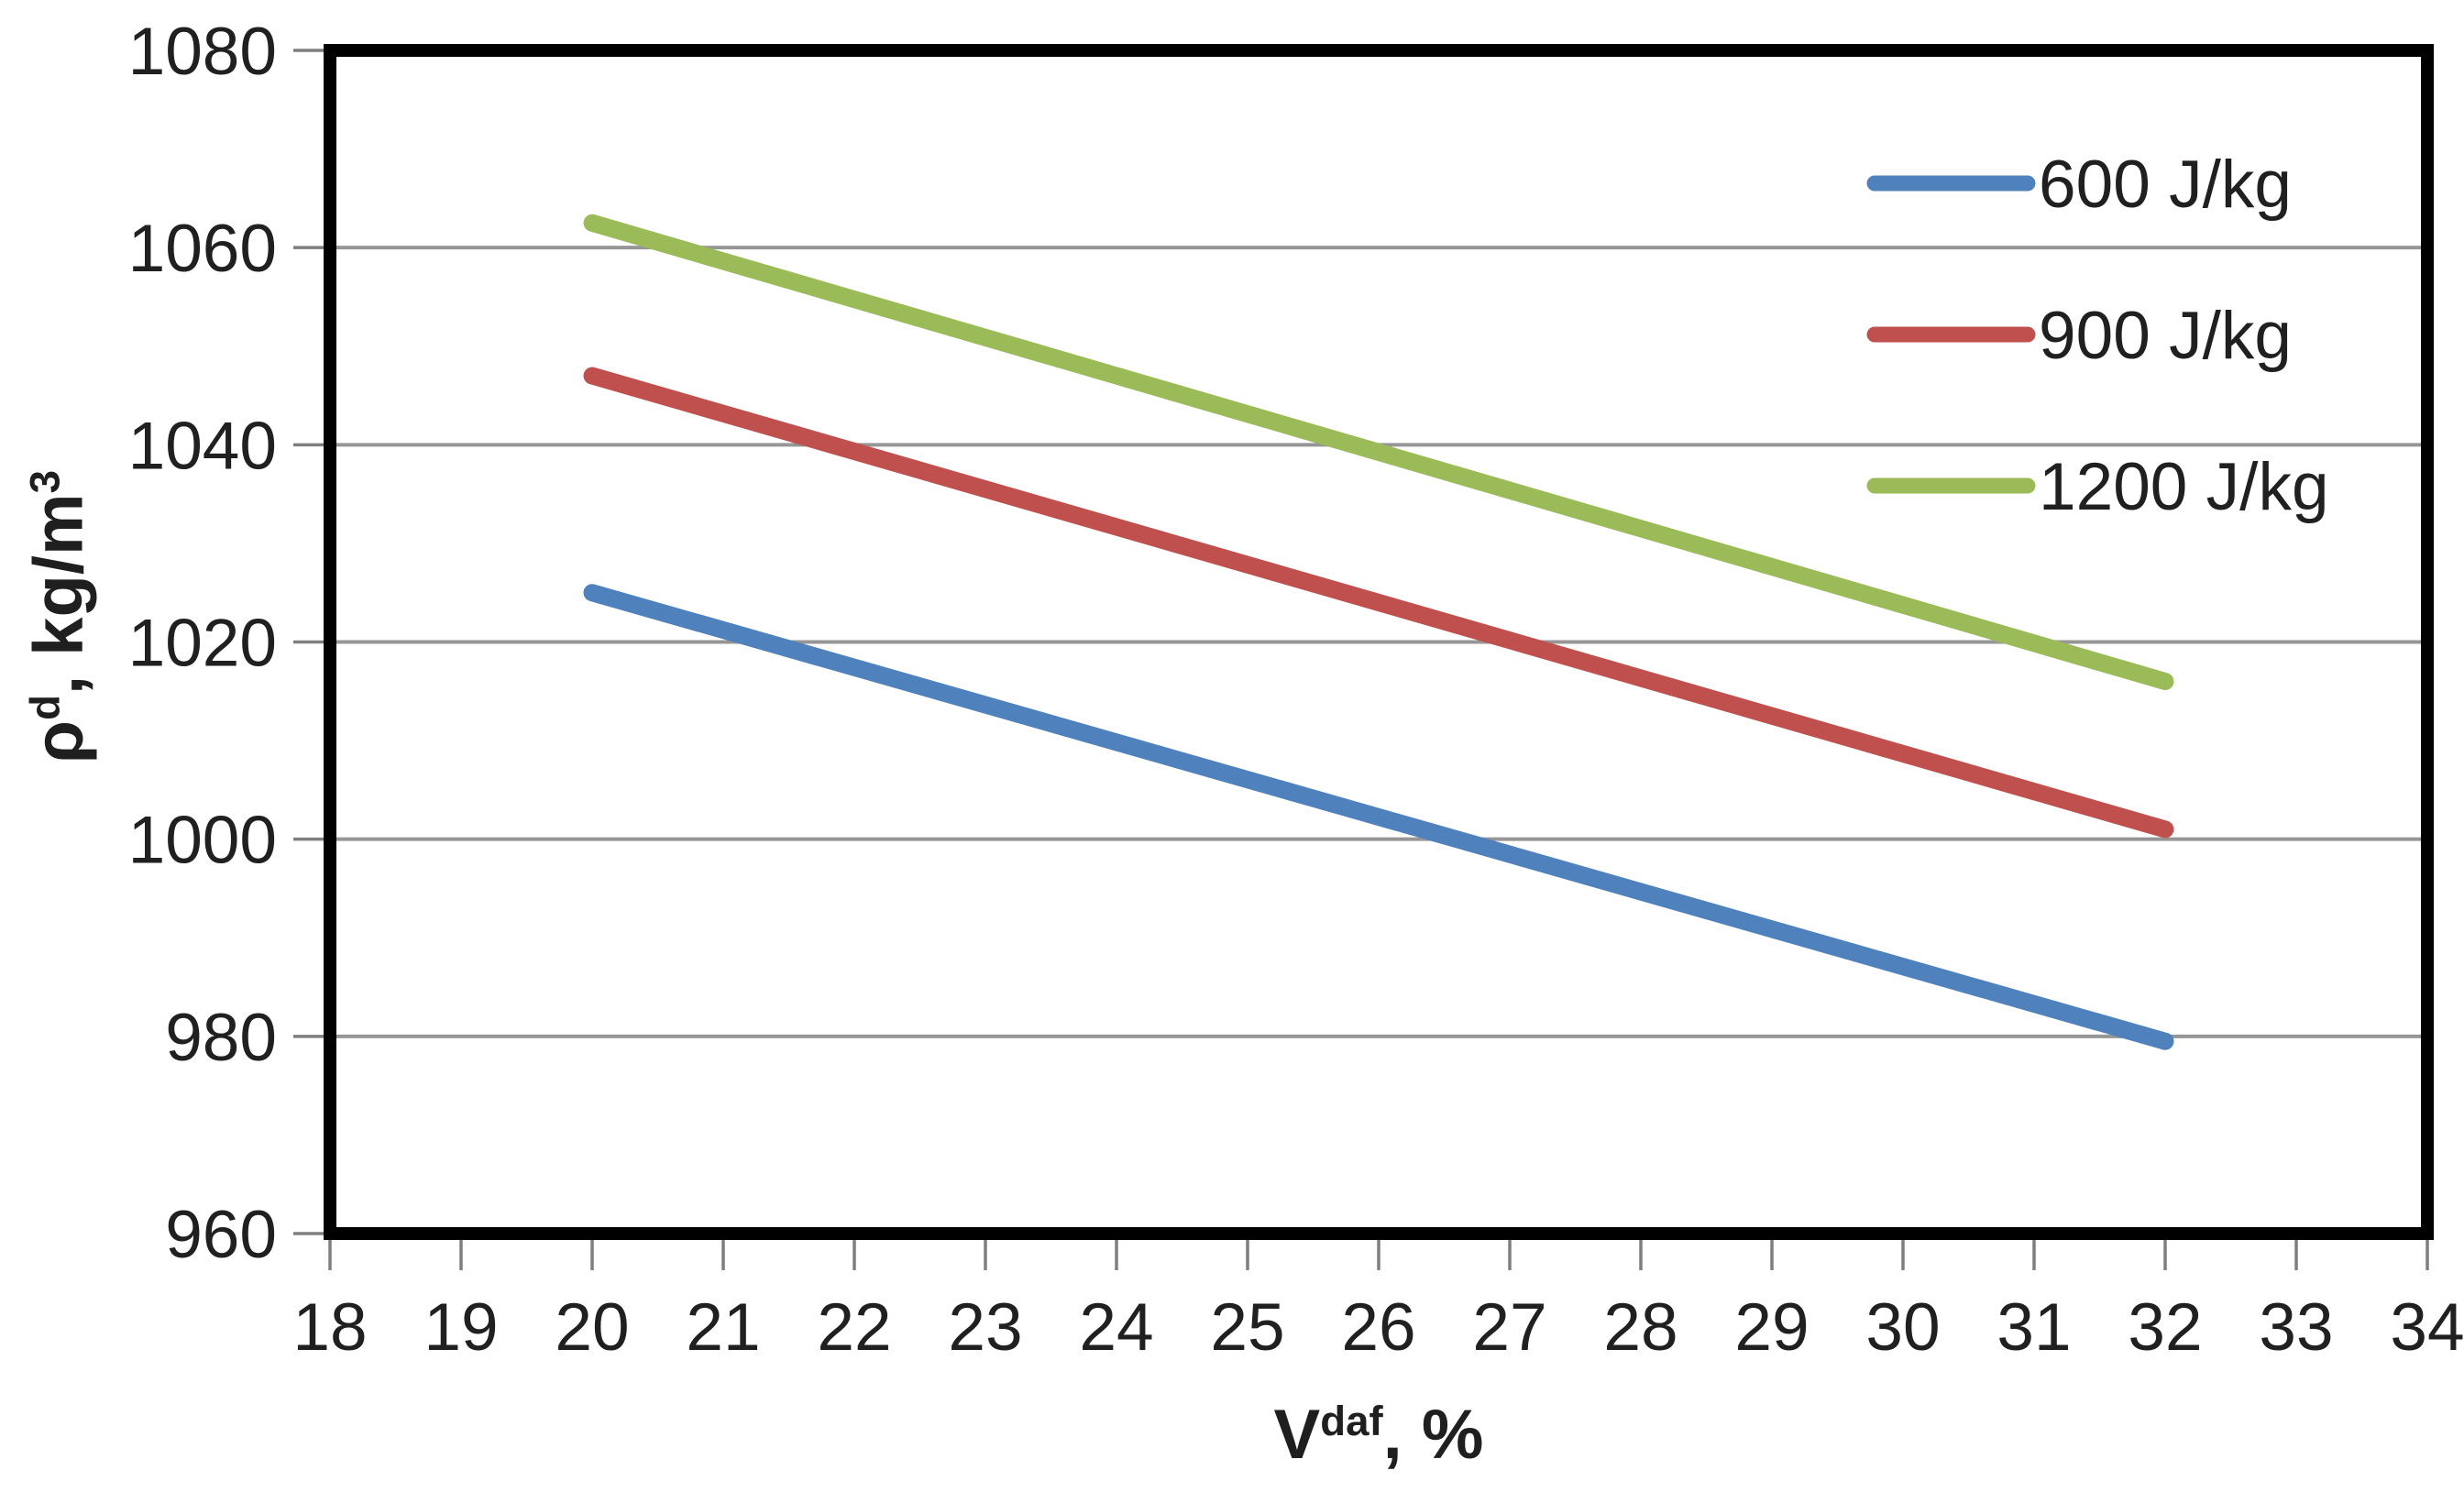  What do you see at coordinates (2184, 487) in the screenshot?
I see `legend-label: 1200 J/kg` at bounding box center [2184, 487].